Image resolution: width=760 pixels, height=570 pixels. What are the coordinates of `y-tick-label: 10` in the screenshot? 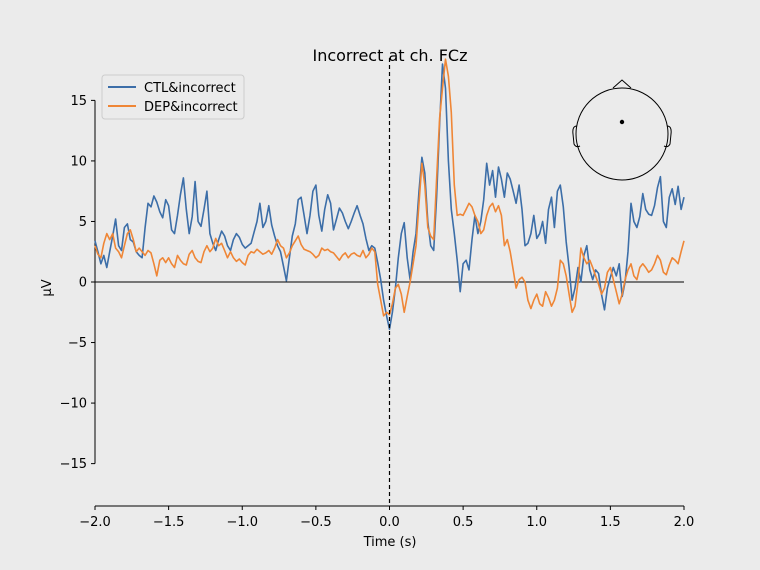 It's located at (78, 161).